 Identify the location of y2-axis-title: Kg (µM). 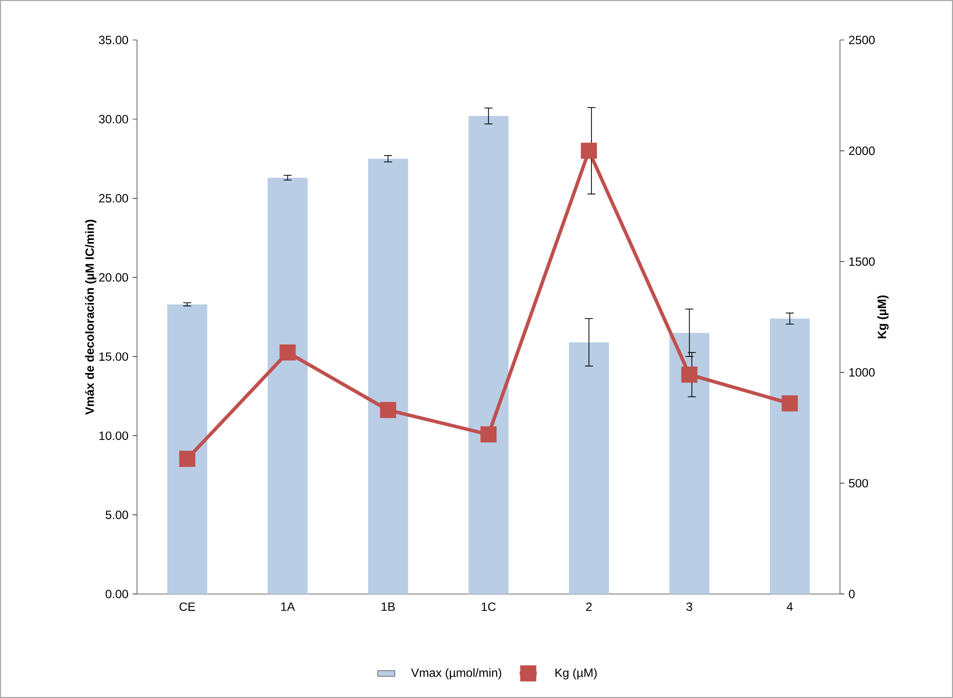
(883, 316).